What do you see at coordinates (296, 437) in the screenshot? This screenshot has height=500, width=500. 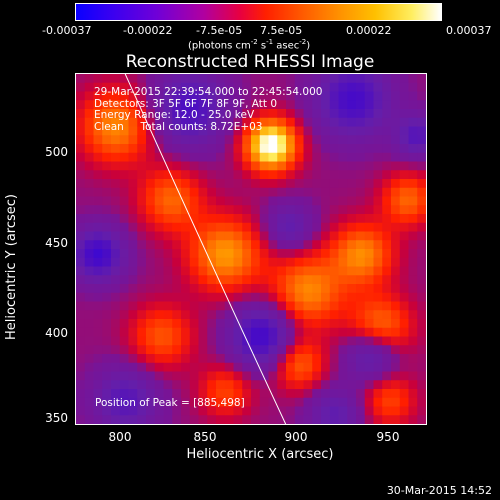 I see `x-tick-label: 900` at bounding box center [296, 437].